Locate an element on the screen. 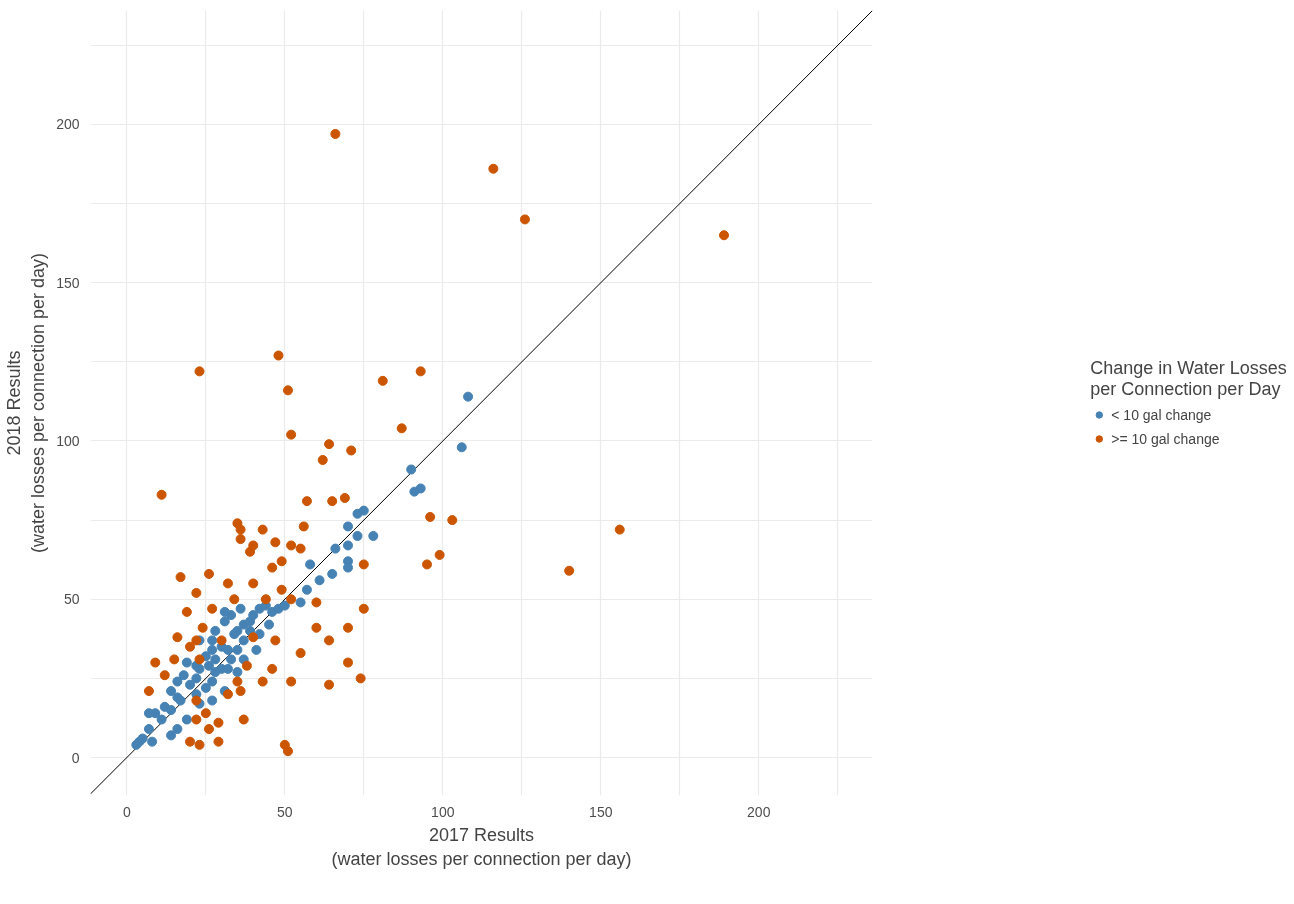 The image size is (1294, 904). y-tick-label: 100 is located at coordinates (68, 440).